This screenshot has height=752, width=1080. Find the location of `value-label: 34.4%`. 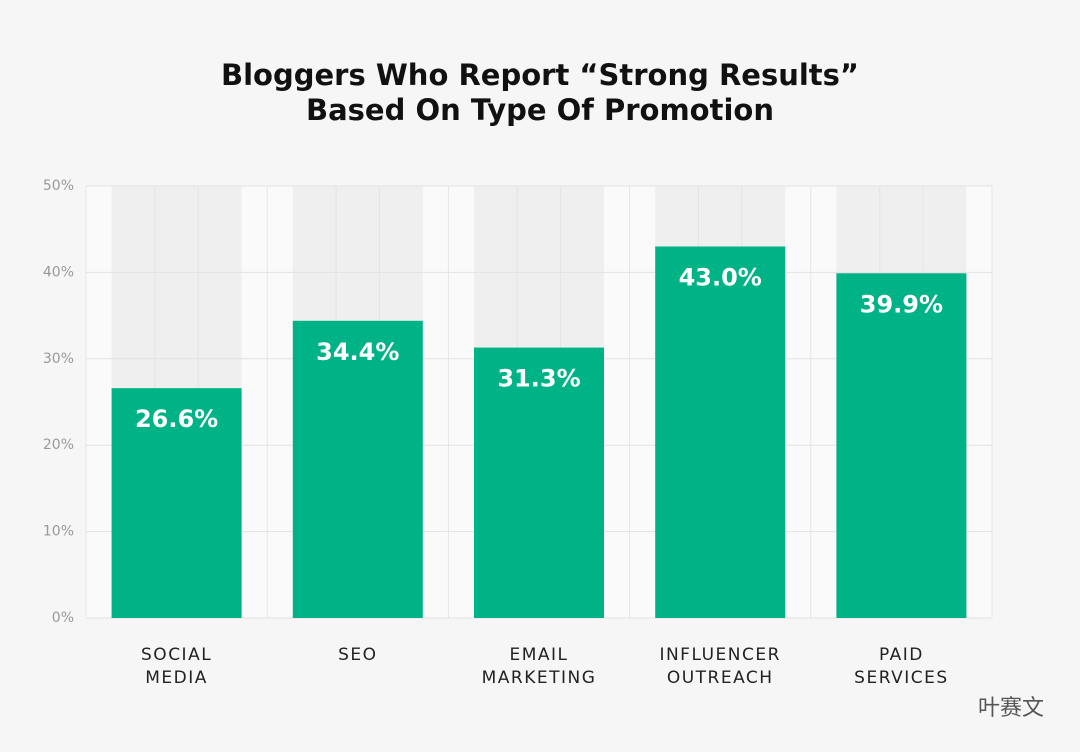

value-label: 34.4% is located at coordinates (357, 352).